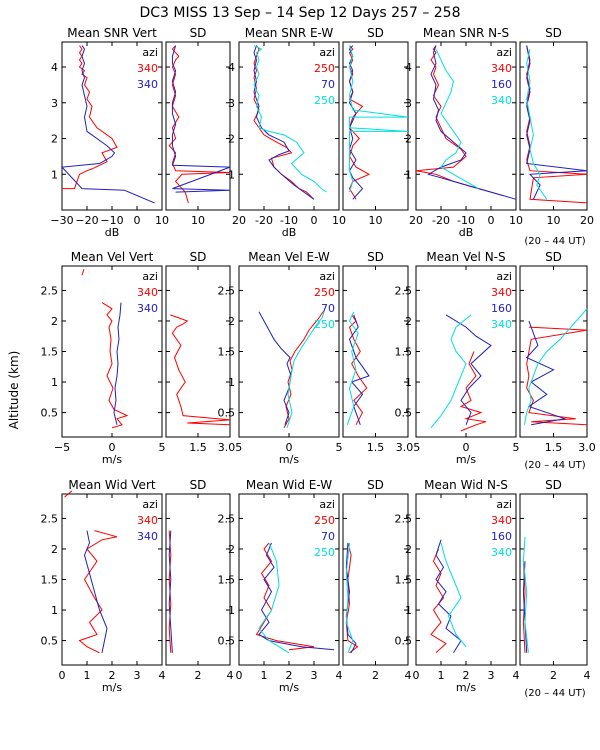  What do you see at coordinates (516, 675) in the screenshot?
I see `x-tick-label: 4` at bounding box center [516, 675].